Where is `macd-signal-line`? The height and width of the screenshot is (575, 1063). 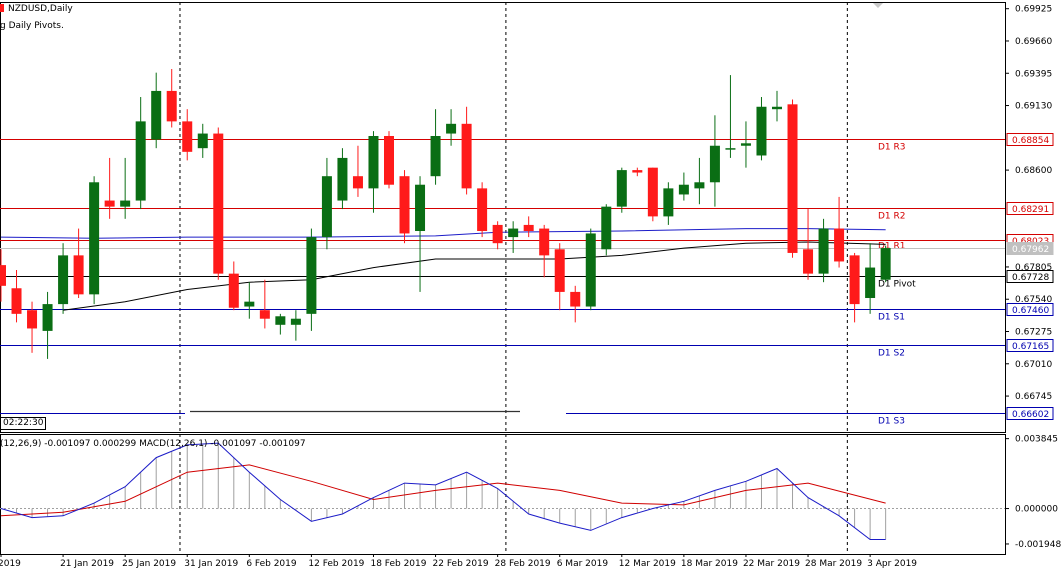
macd-signal-line is located at coordinates (443, 490).